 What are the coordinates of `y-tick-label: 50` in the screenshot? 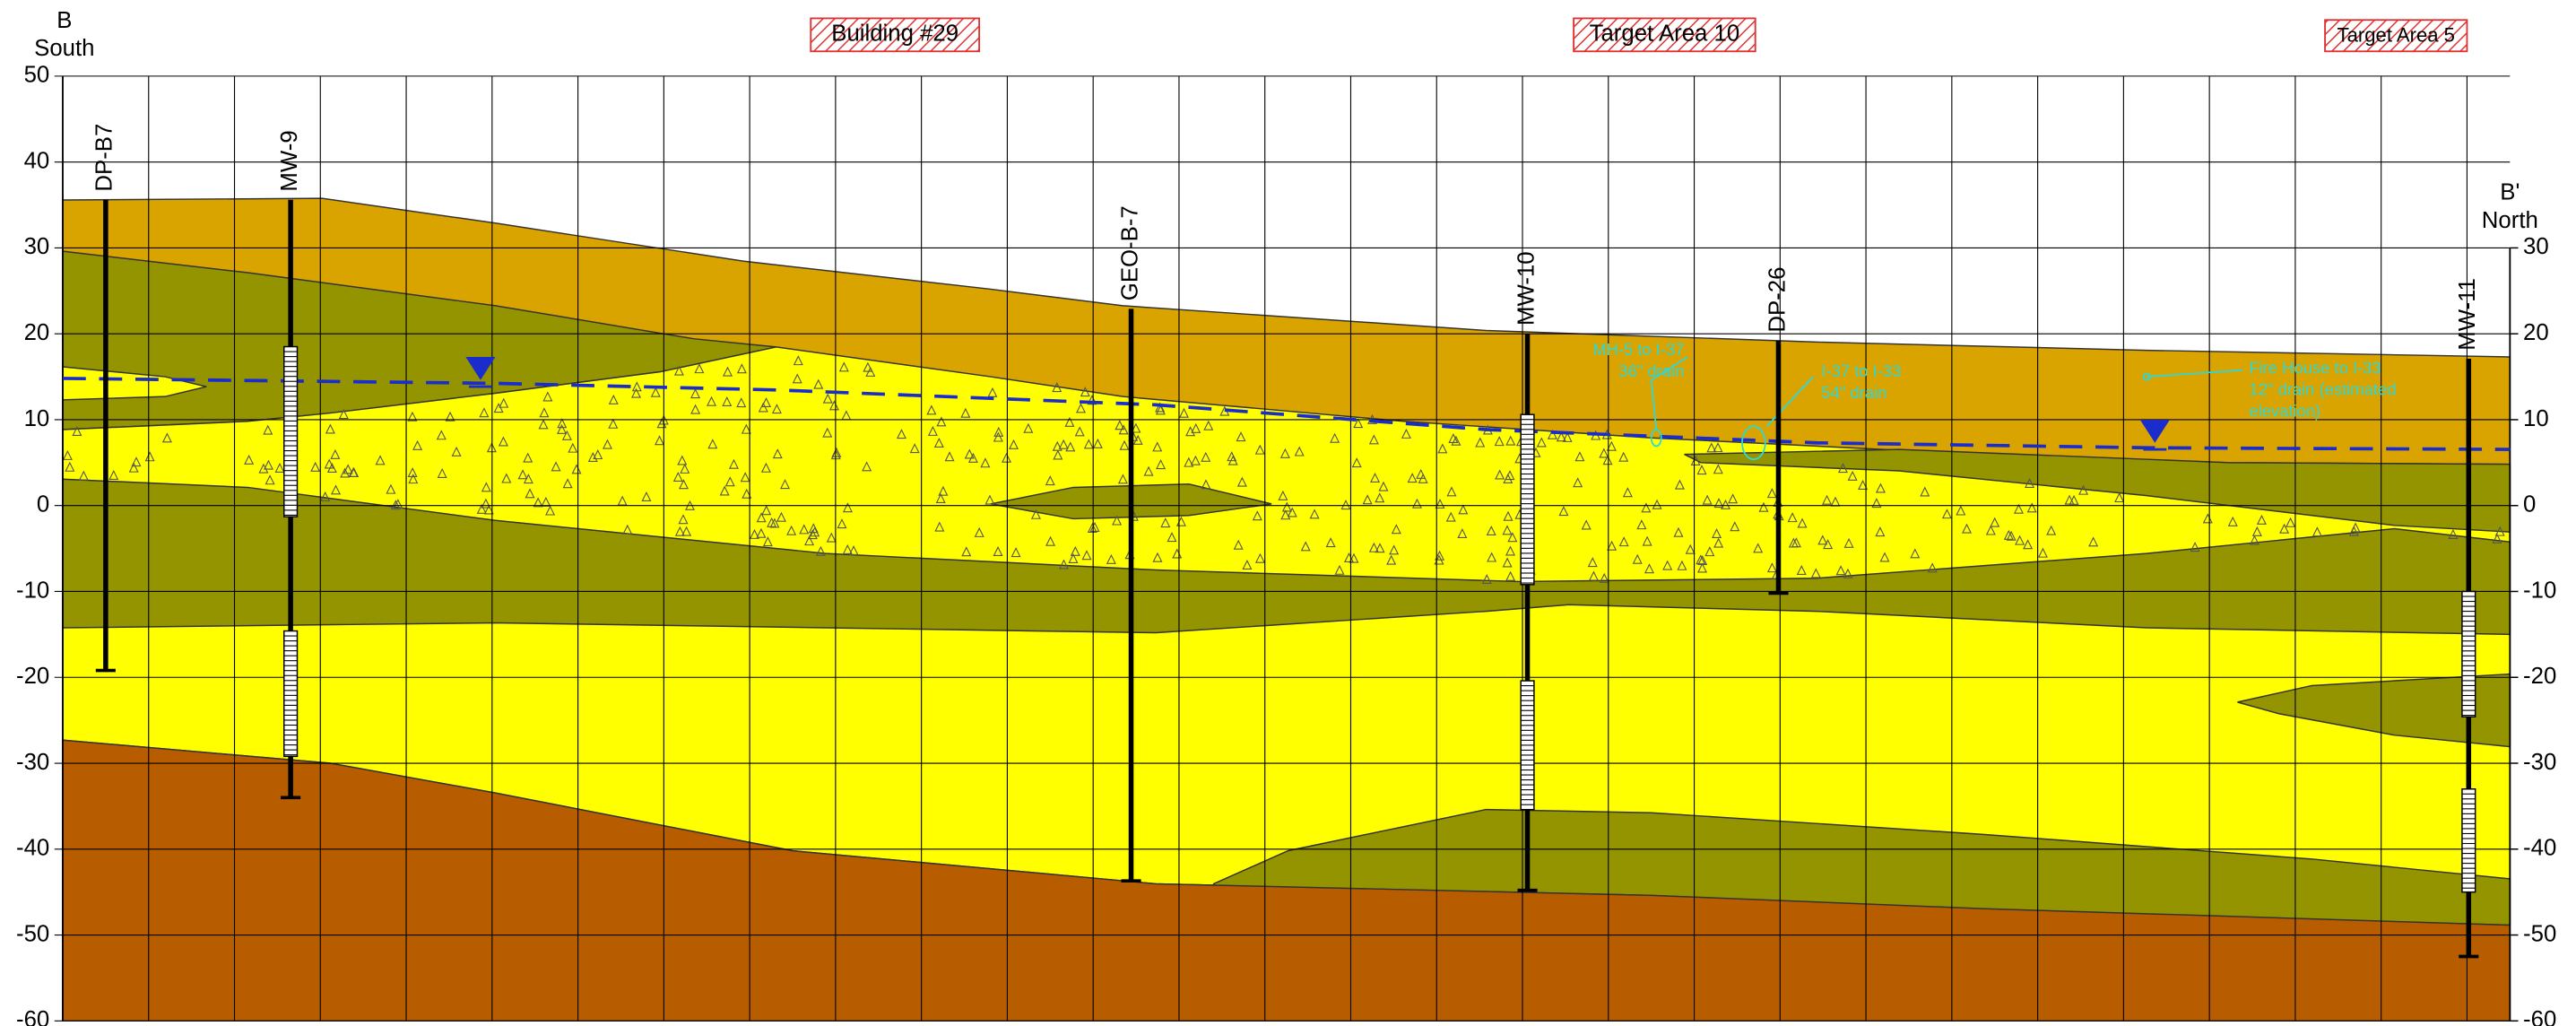 It's located at (37, 75).